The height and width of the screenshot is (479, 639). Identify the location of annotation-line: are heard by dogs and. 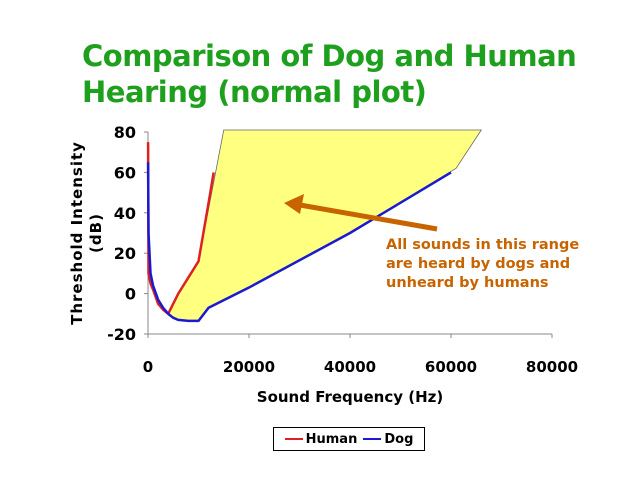
(478, 264).